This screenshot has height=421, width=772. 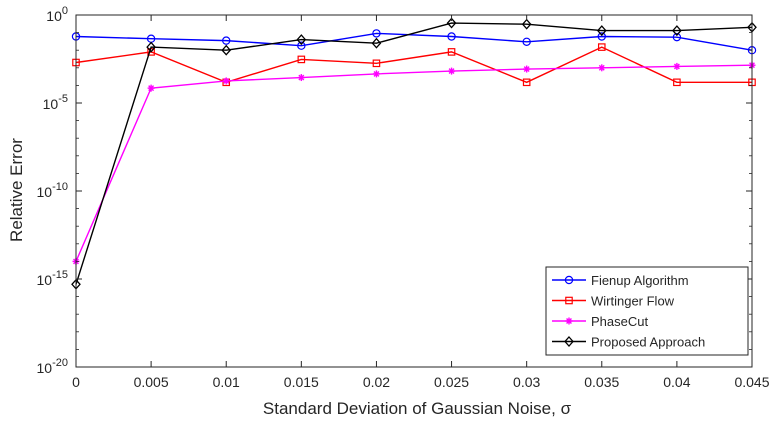 I want to click on legend-item-proposed-approach: Proposed Approach, so click(x=628, y=342).